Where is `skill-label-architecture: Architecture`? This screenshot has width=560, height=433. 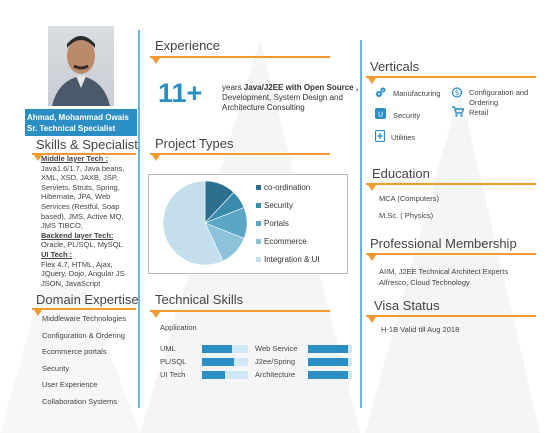
skill-label-architecture: Architecture is located at coordinates (275, 374).